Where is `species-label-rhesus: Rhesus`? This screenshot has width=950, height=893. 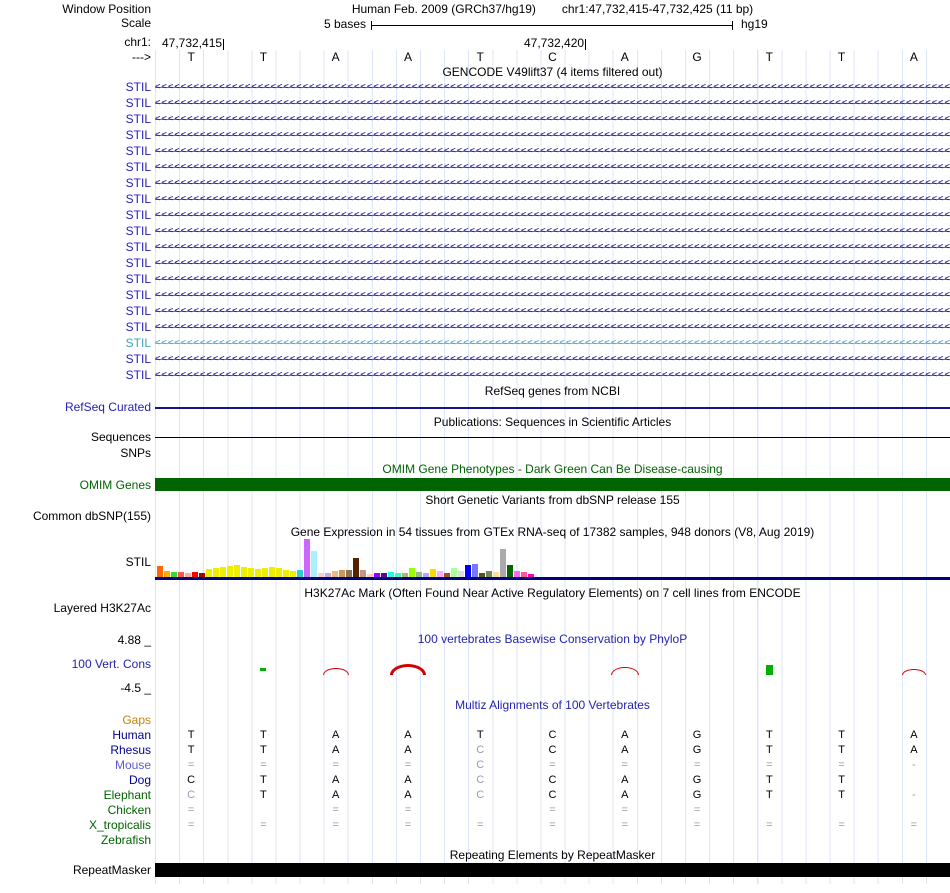
species-label-rhesus: Rhesus is located at coordinates (130, 750).